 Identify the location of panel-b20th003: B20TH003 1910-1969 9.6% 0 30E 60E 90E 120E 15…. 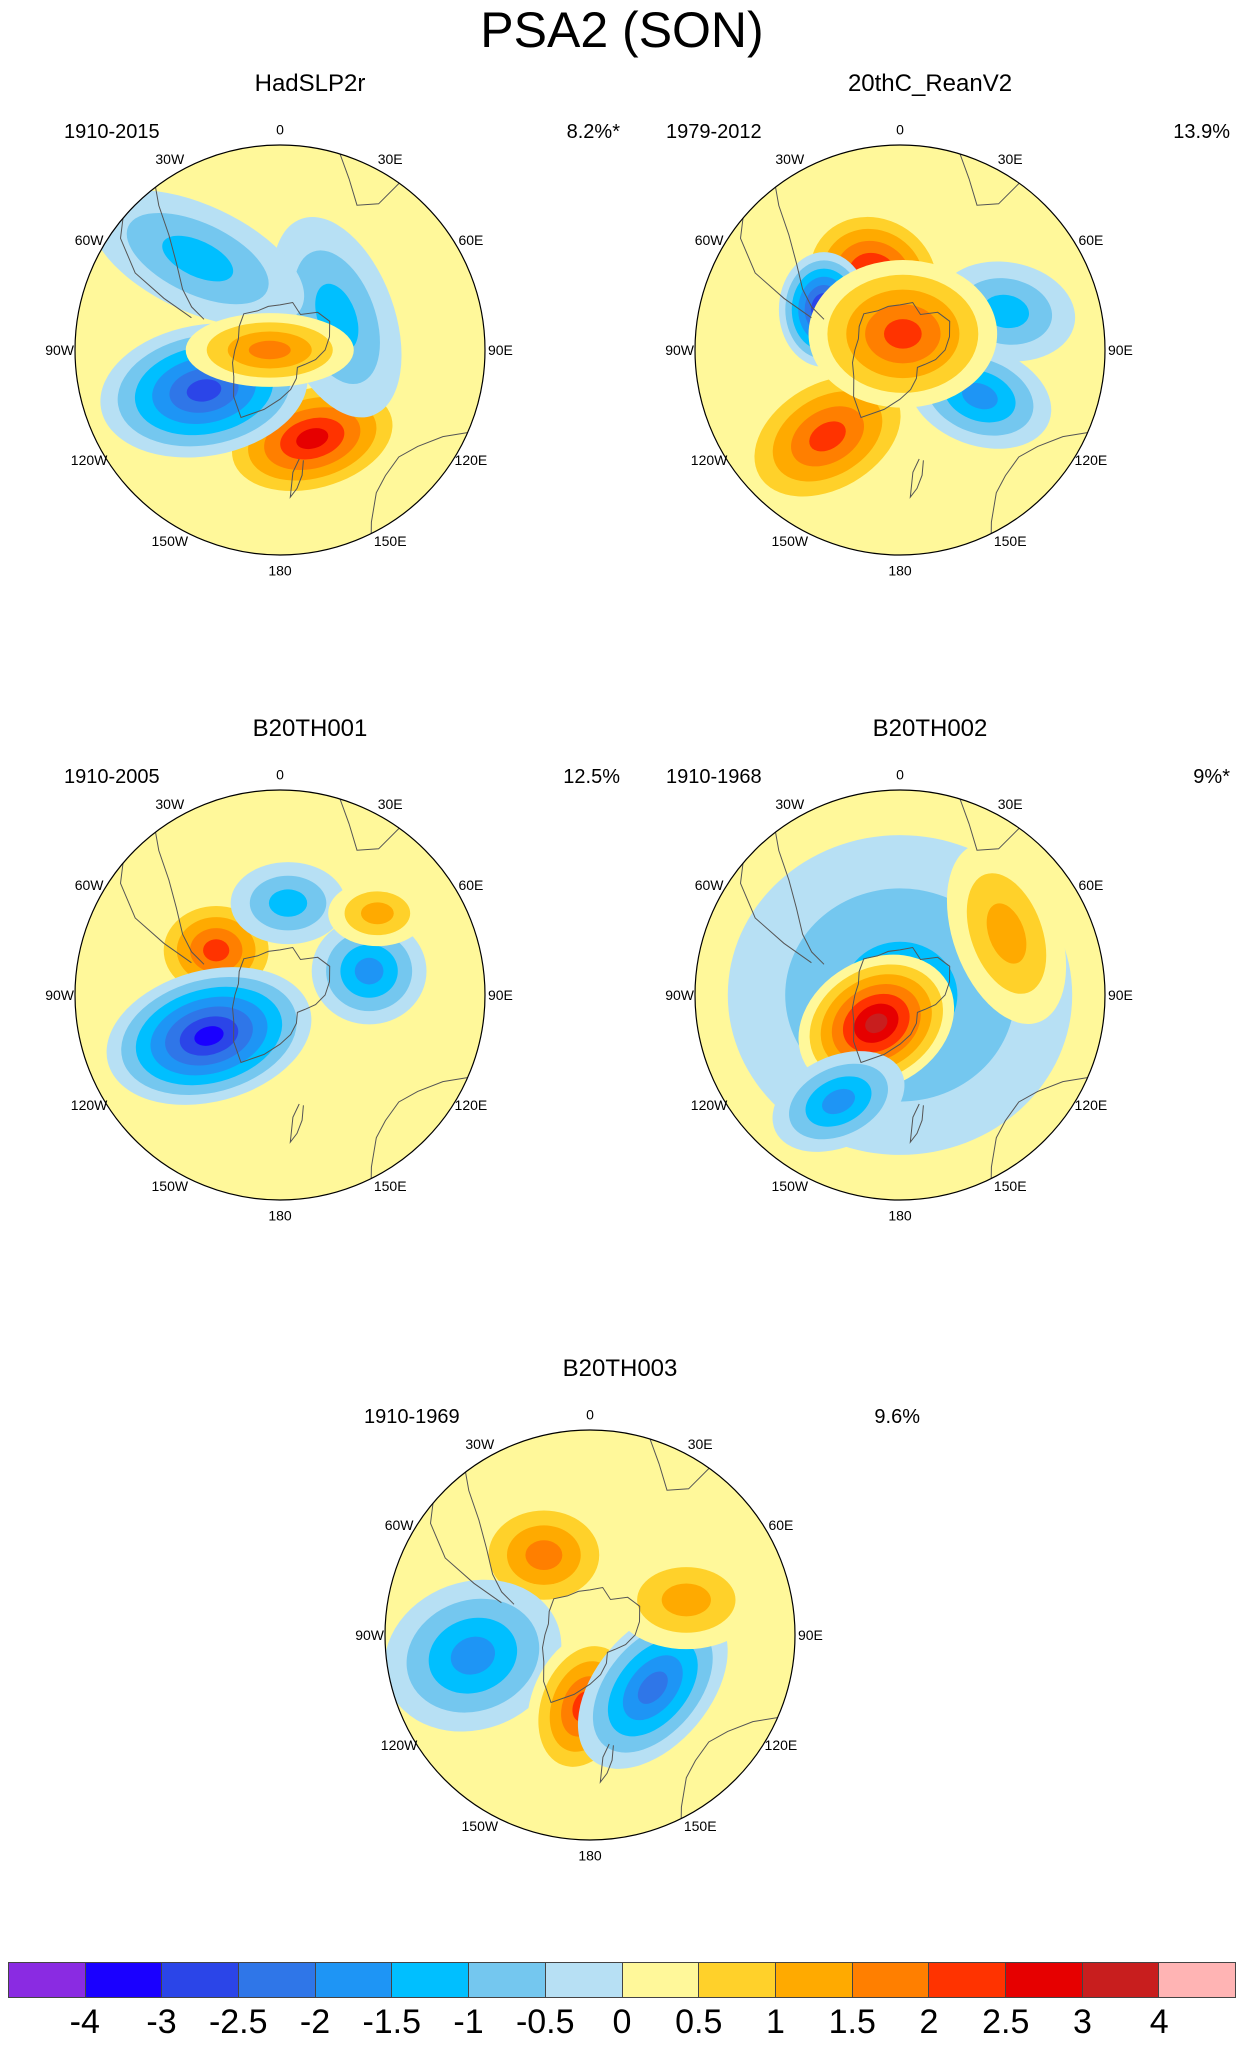
(630, 1650).